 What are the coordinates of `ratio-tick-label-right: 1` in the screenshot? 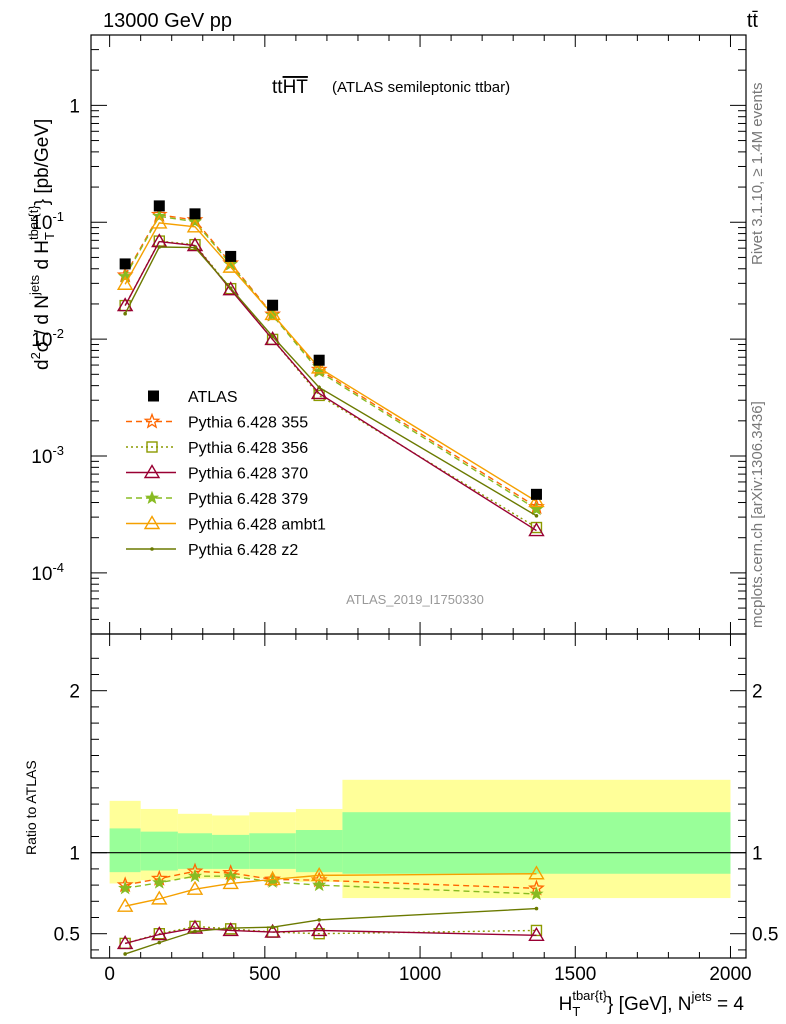 It's located at (757, 854).